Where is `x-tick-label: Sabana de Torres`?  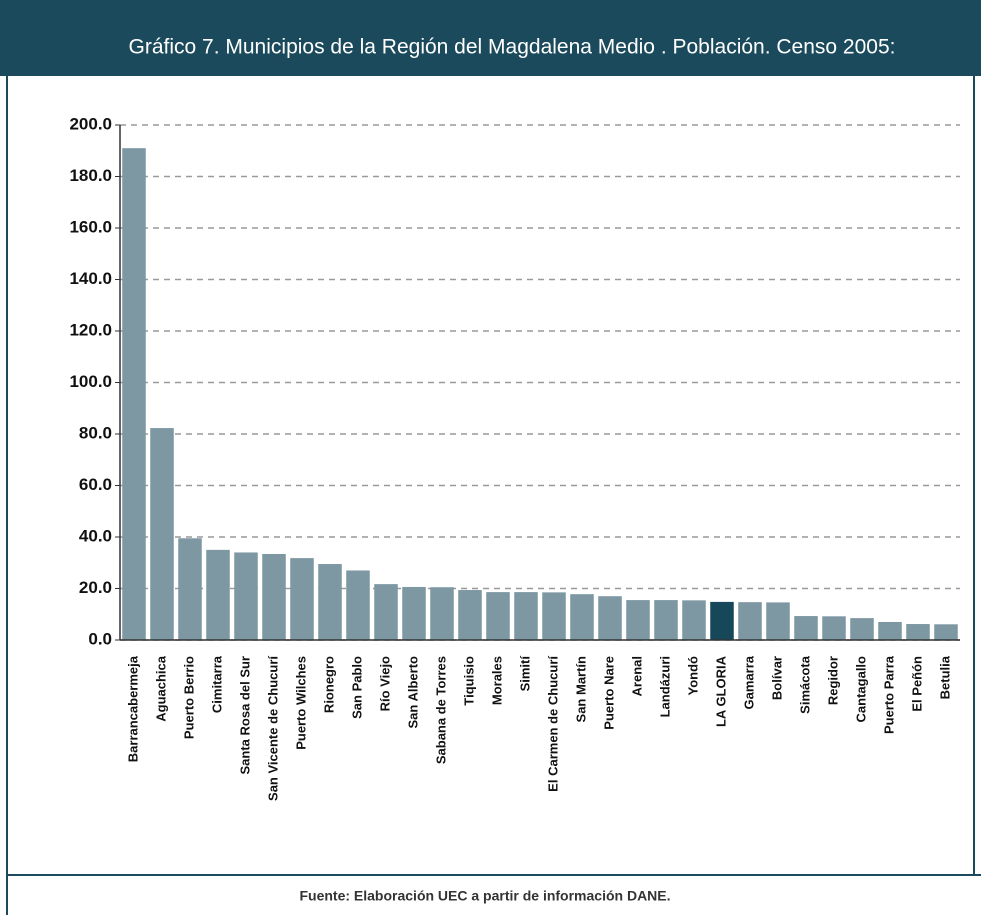 x-tick-label: Sabana de Torres is located at coordinates (440, 710).